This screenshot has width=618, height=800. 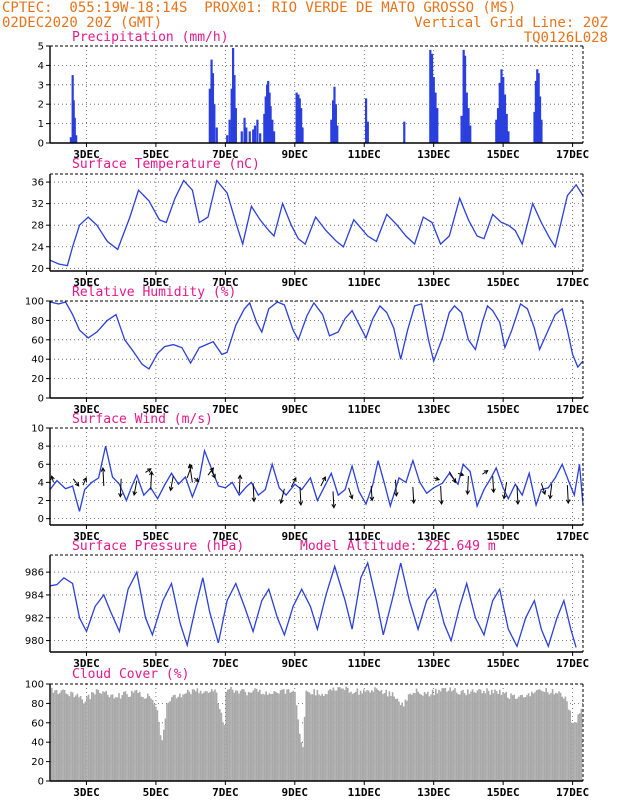 What do you see at coordinates (41, 465) in the screenshot?
I see `y-tick-label: 6` at bounding box center [41, 465].